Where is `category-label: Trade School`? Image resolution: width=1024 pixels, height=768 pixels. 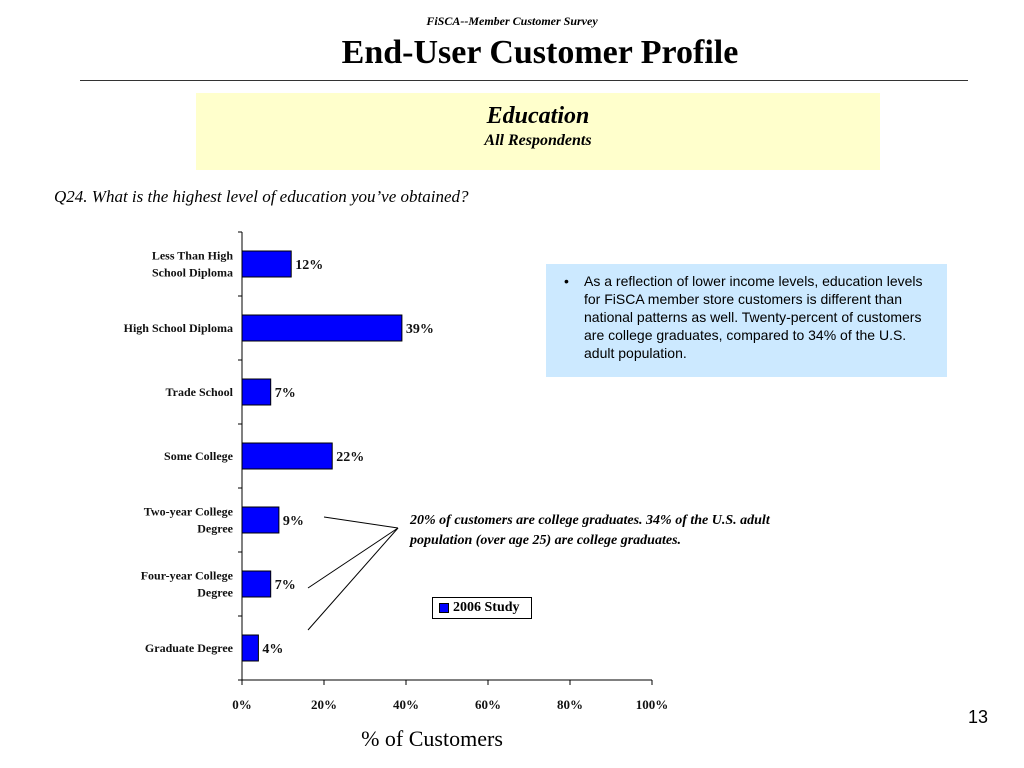
category-label: Trade School is located at coordinates (200, 392).